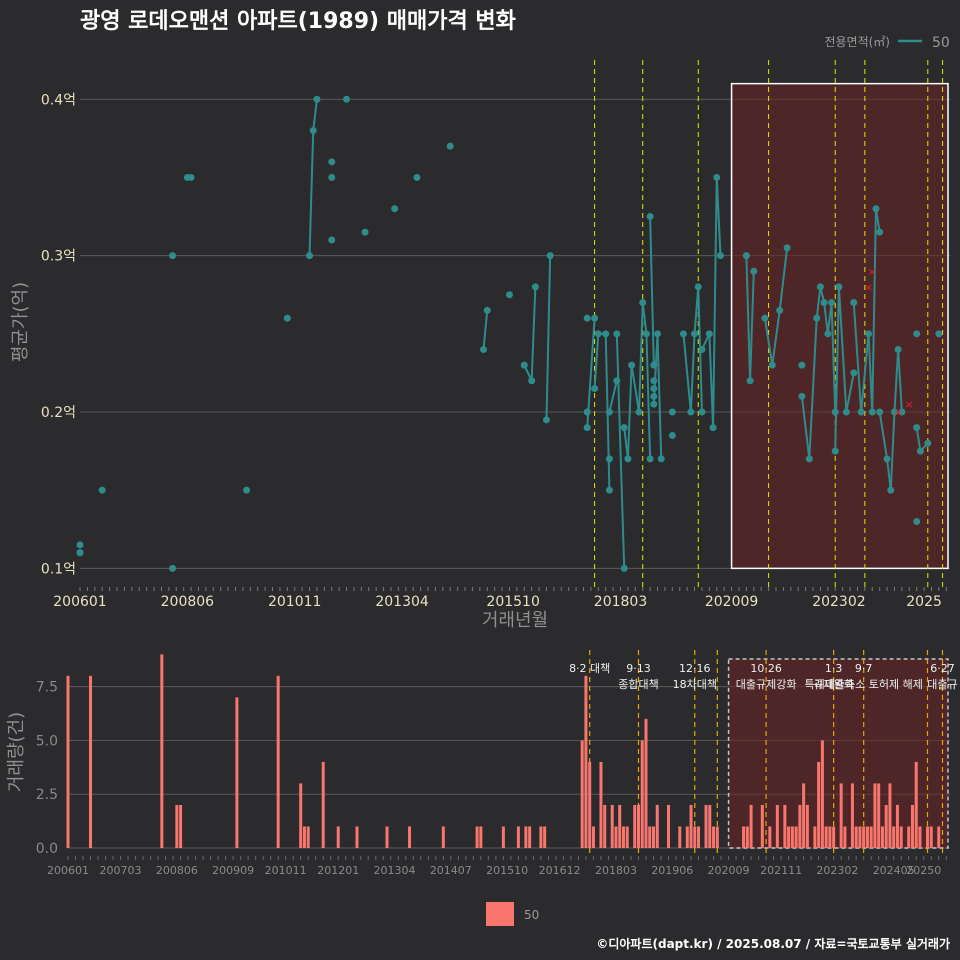  What do you see at coordinates (864, 668) in the screenshot?
I see `policy-annotation: 9·7` at bounding box center [864, 668].